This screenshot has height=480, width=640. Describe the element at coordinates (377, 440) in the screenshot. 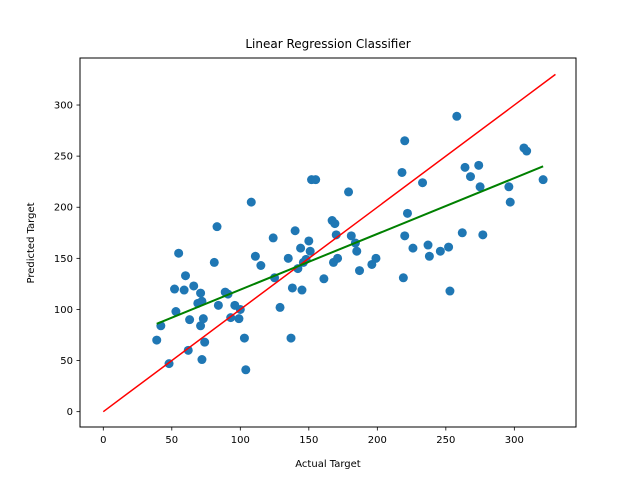

I see `x-tick-label: 200` at that location.